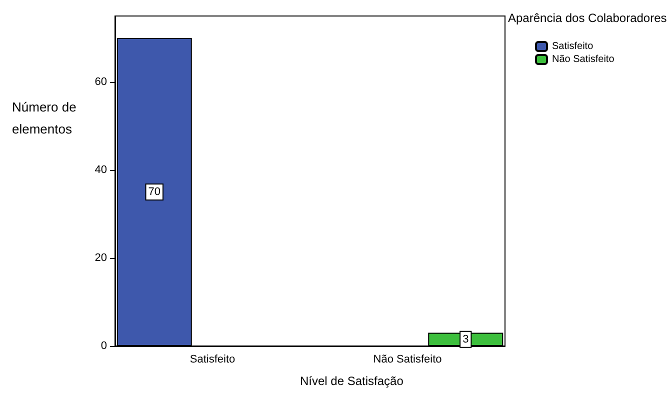  I want to click on y-tick-label: 60, so click(100, 82).